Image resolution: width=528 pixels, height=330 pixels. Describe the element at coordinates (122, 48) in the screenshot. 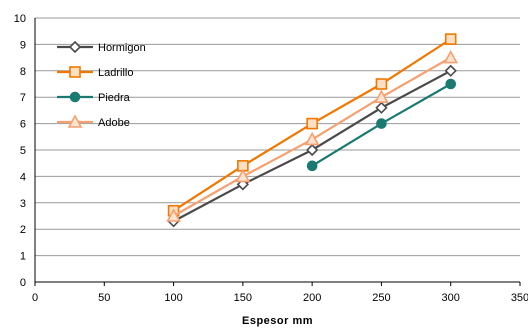

I see `legend-label-hormigon: Hormigon` at that location.